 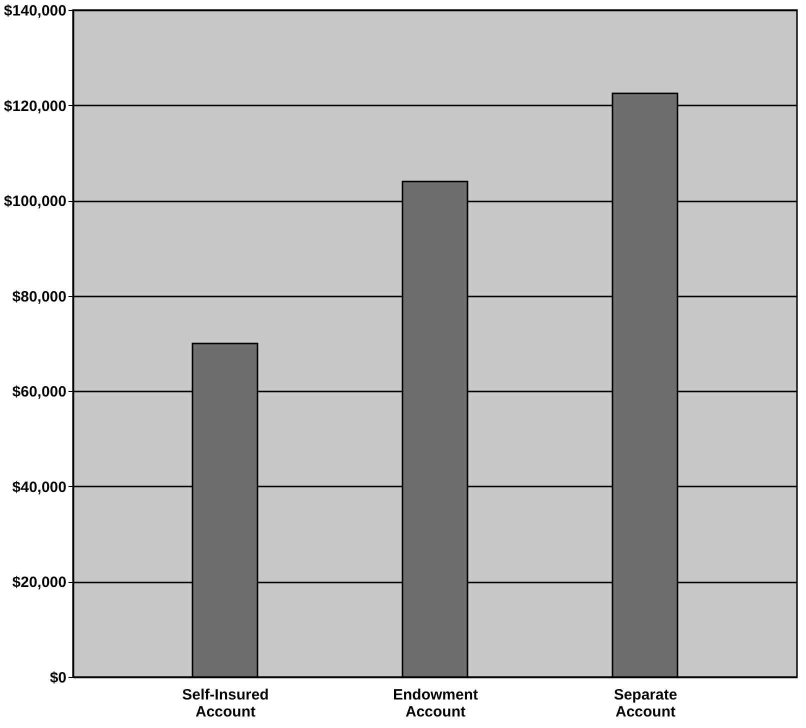 What do you see at coordinates (39, 583) in the screenshot?
I see `y-tick-label: $20,000` at bounding box center [39, 583].